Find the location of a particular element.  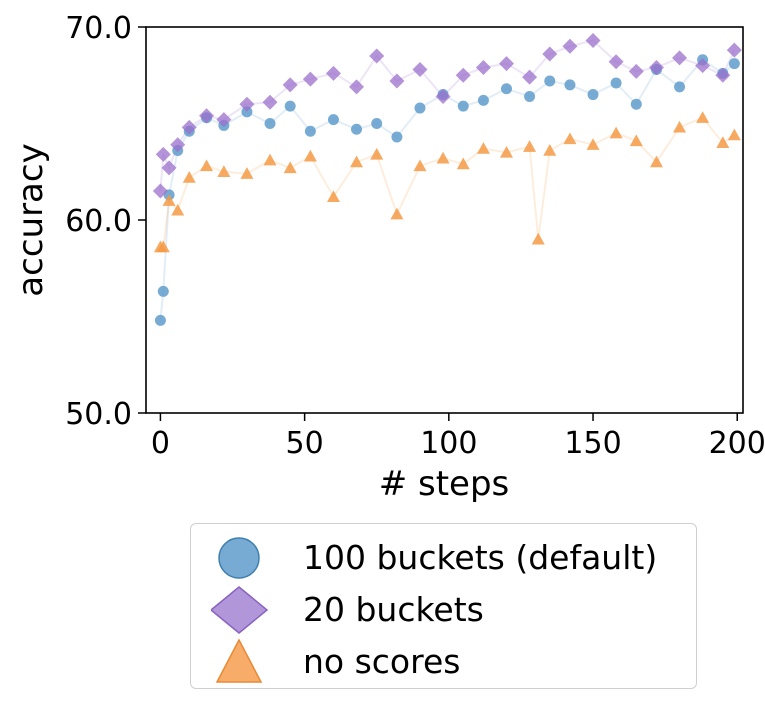

legend-label-20-buckets: 20 buckets is located at coordinates (393, 609).